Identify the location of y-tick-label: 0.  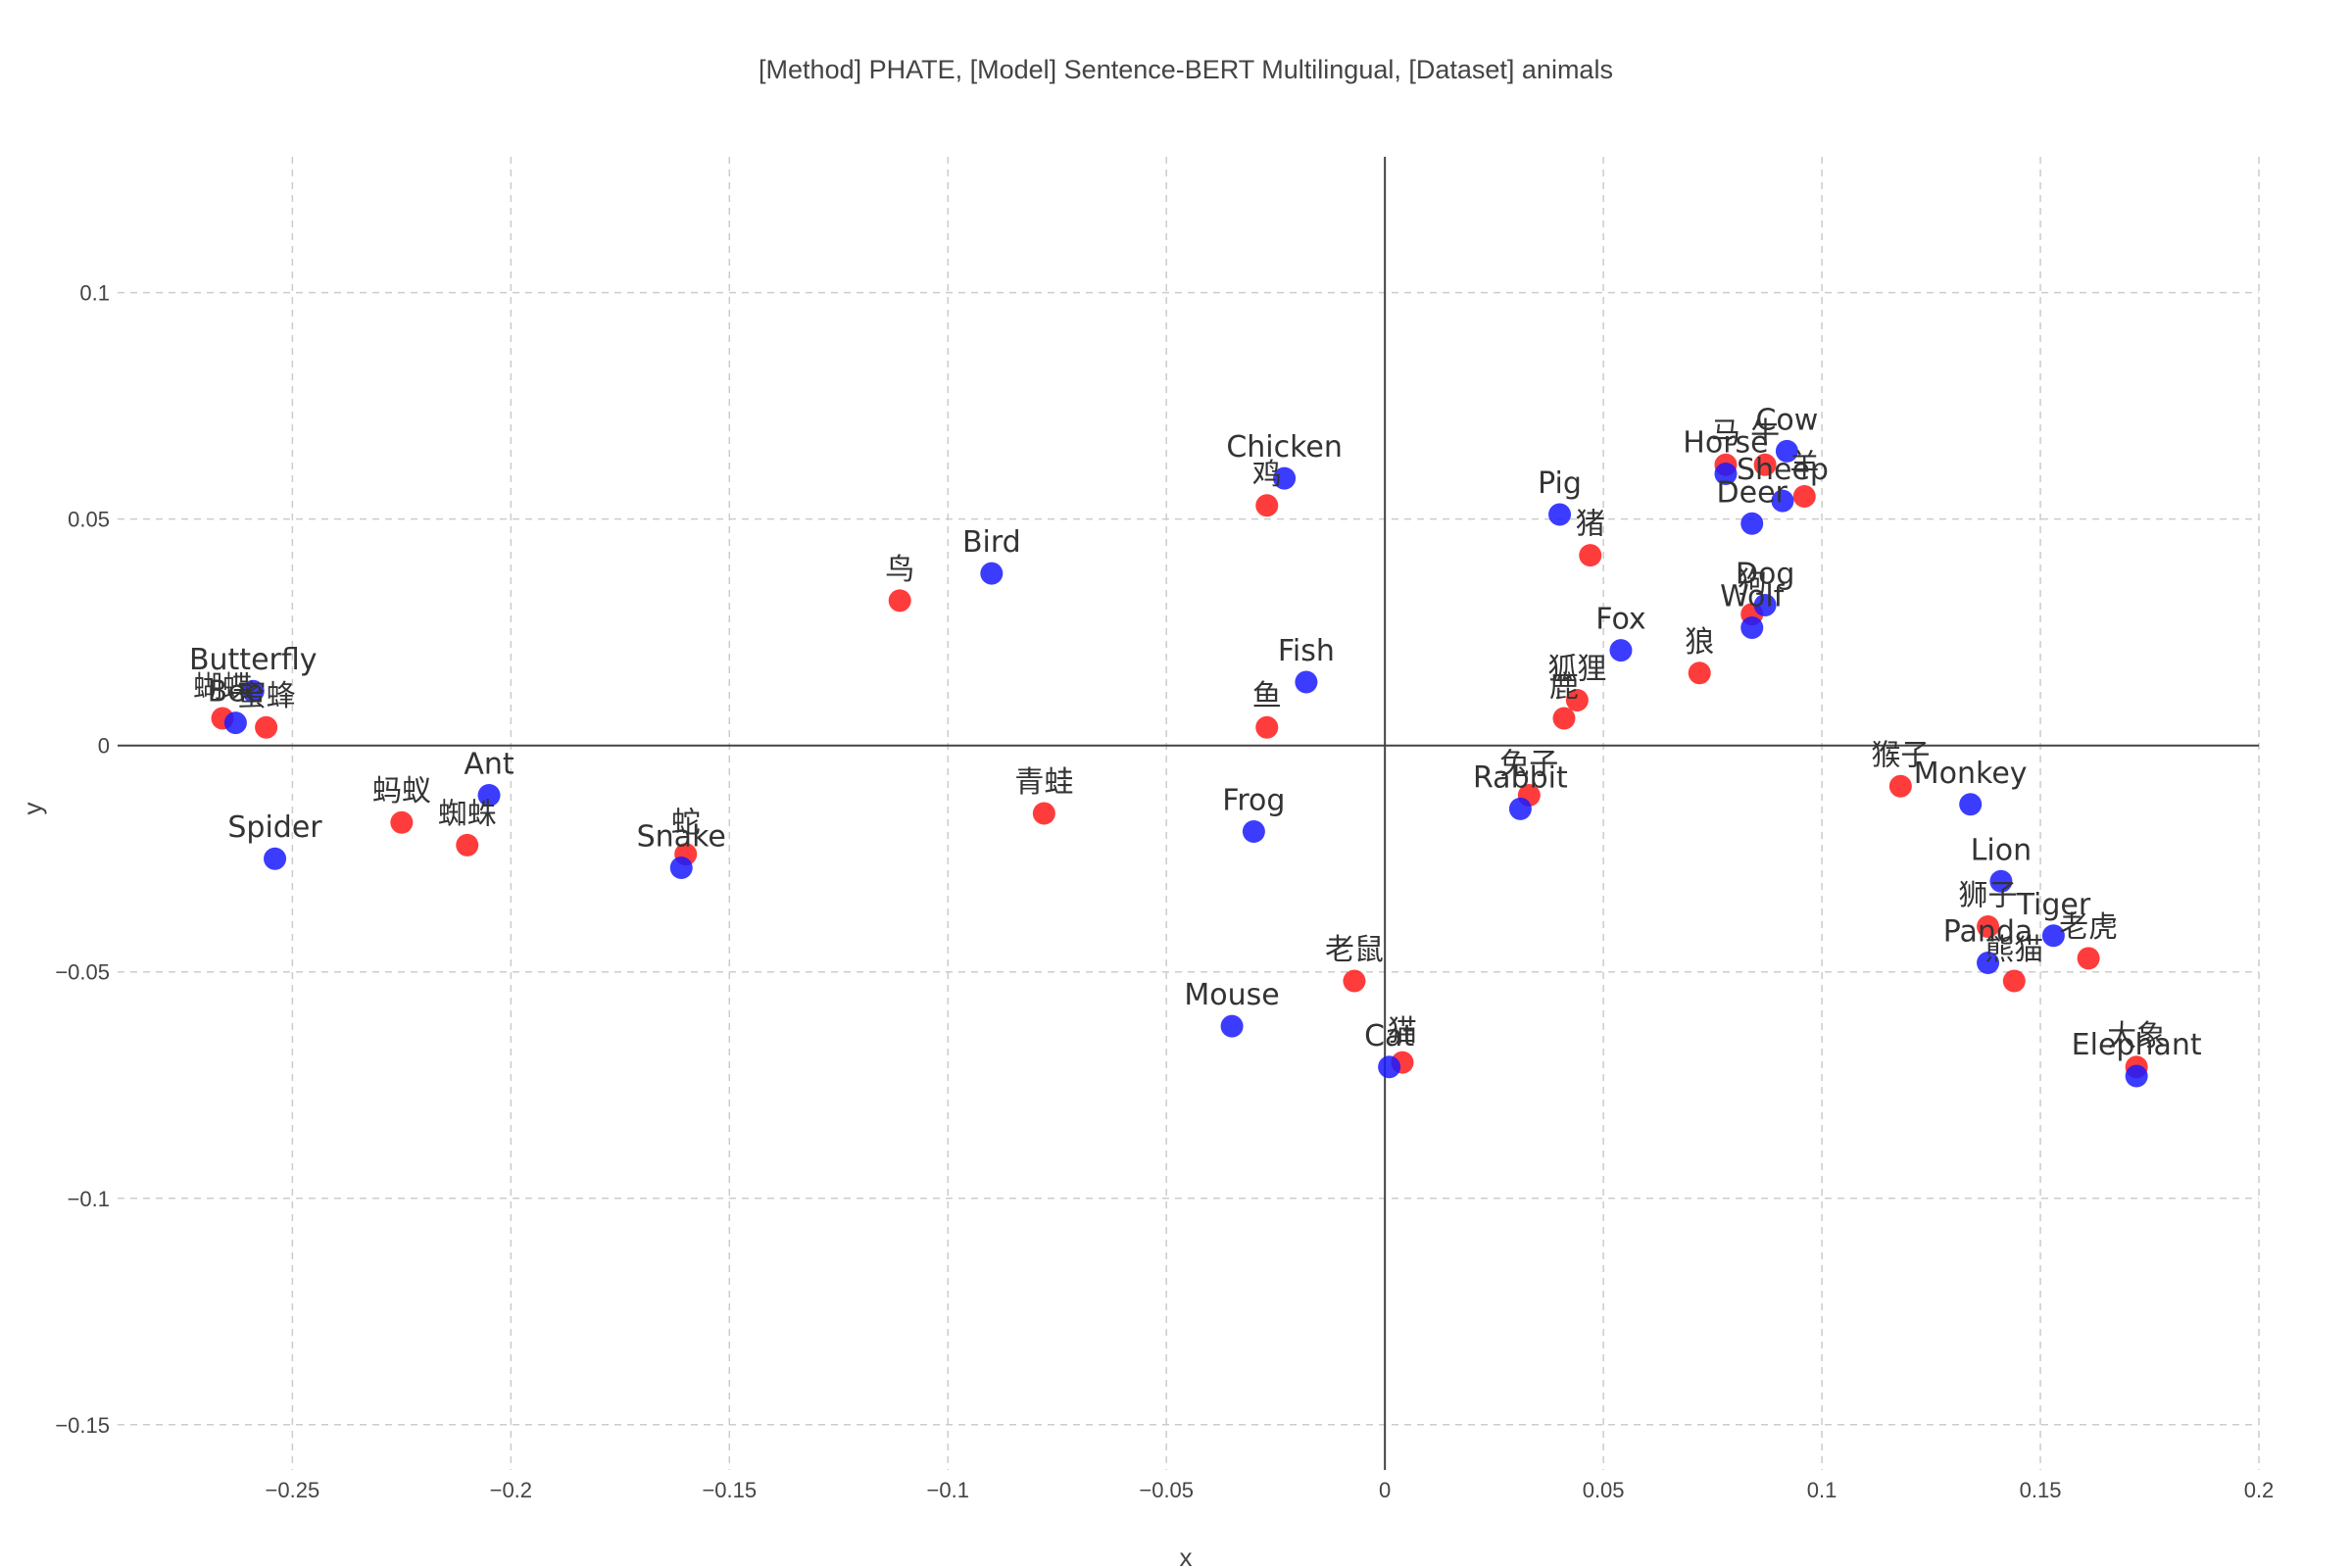
(104, 746).